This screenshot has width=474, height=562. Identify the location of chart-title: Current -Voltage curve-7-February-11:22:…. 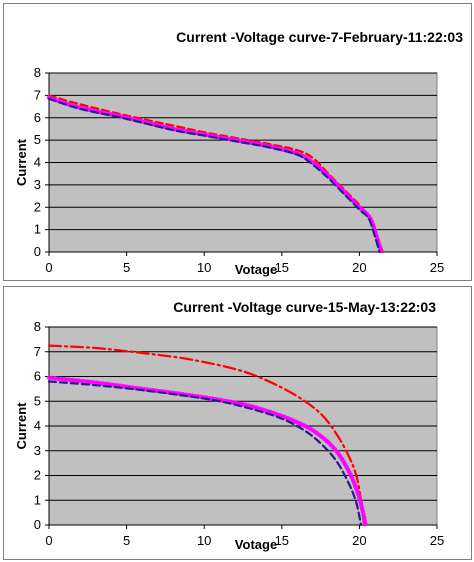
(319, 37).